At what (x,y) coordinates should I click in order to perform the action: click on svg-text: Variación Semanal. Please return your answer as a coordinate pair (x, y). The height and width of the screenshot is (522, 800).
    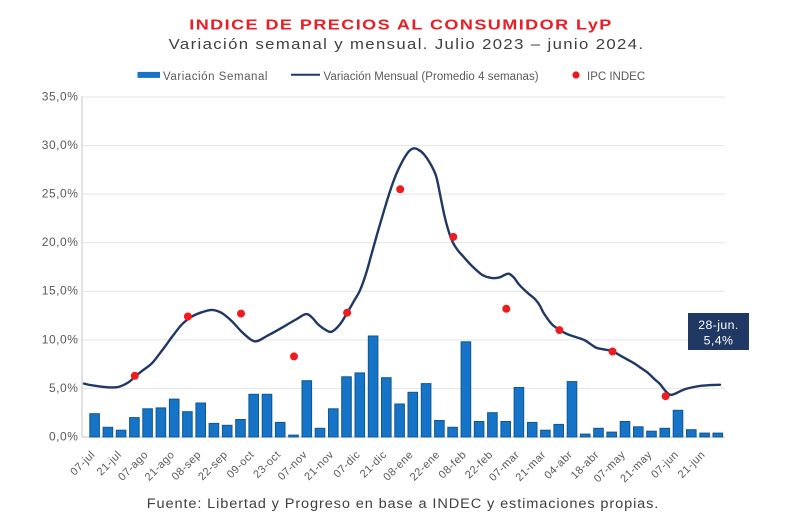
    Looking at the image, I should click on (215, 77).